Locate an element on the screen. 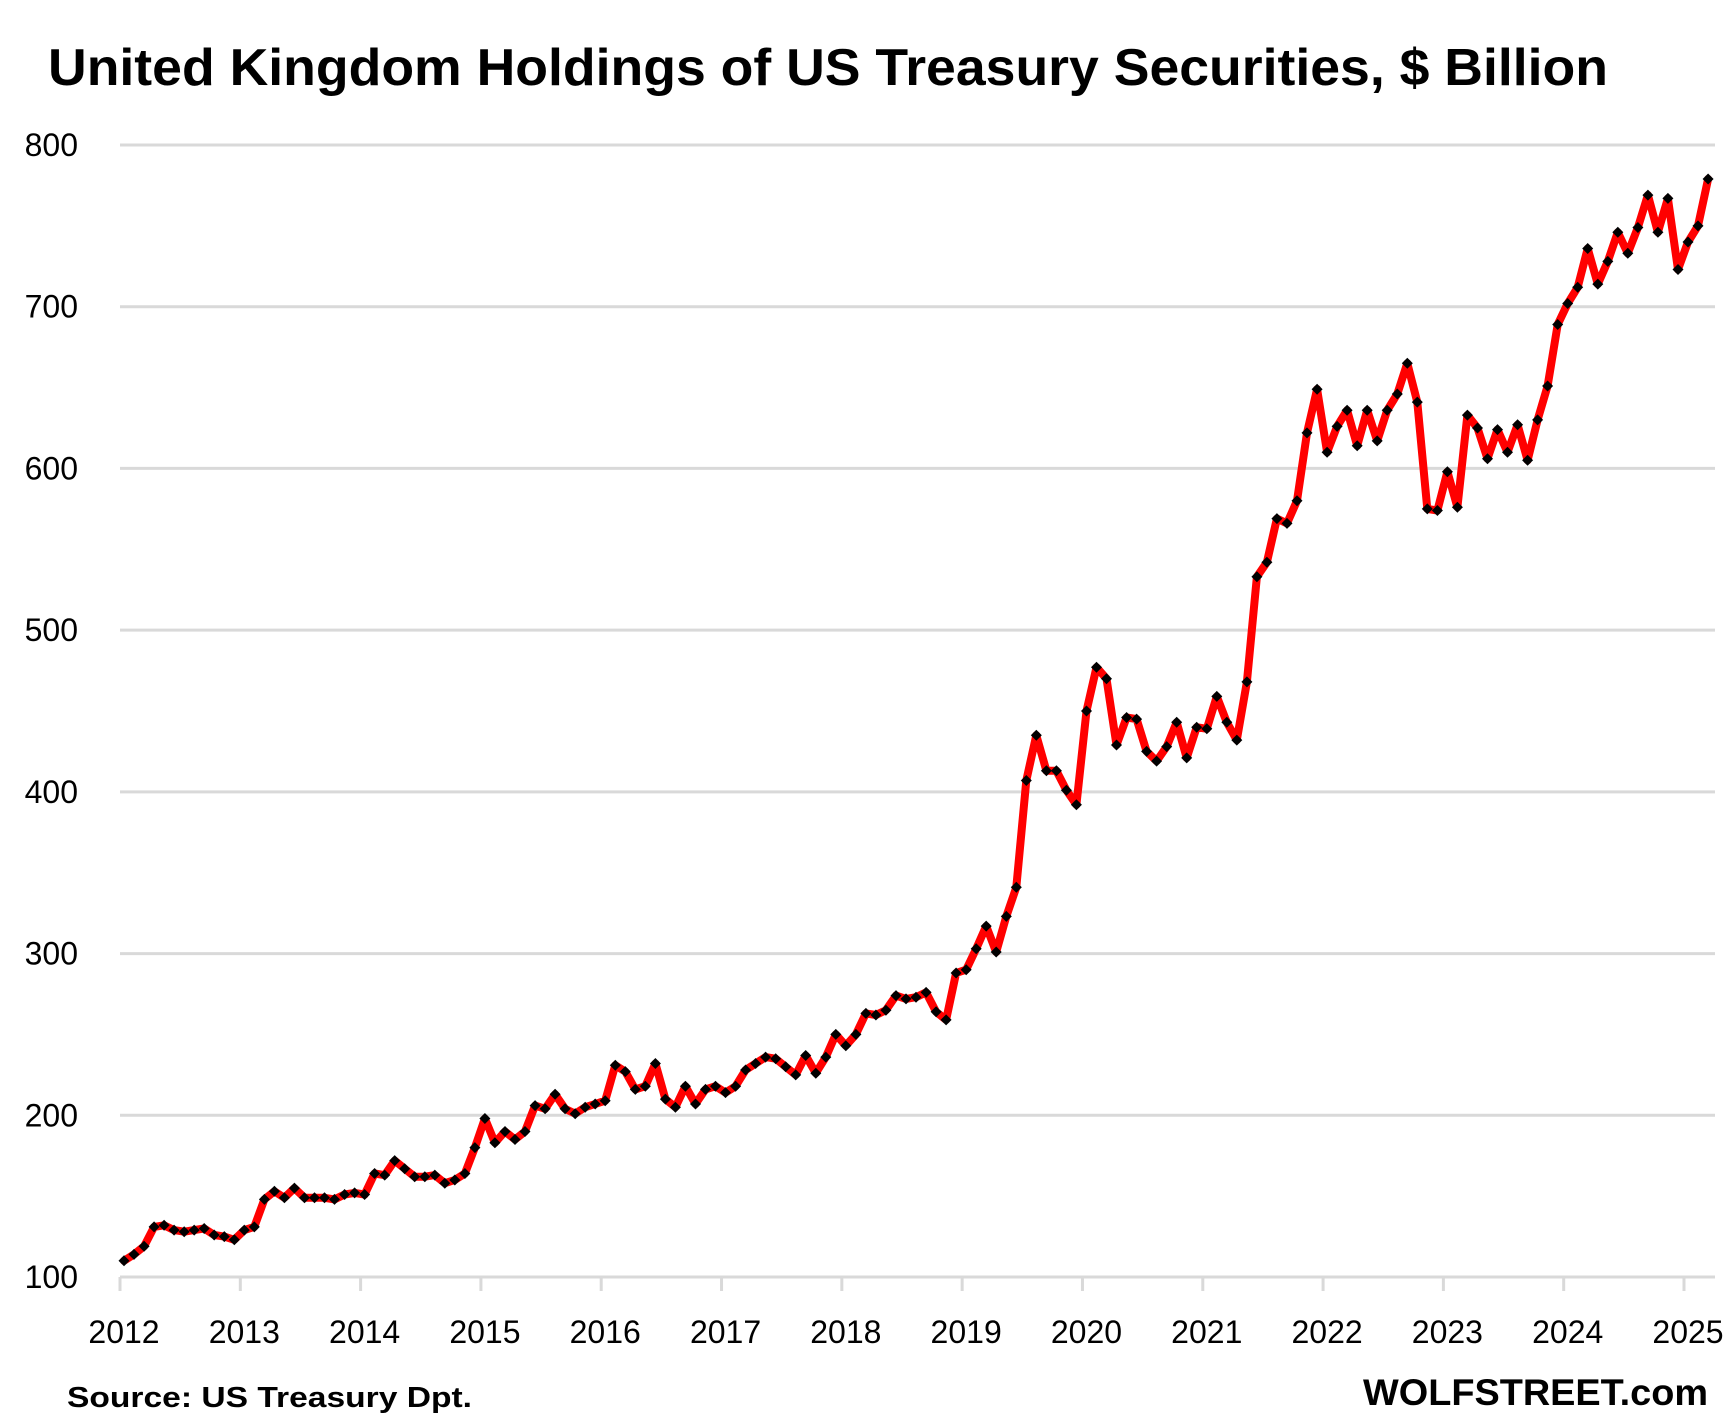  x-tick-label: 2021 is located at coordinates (1206, 1332).